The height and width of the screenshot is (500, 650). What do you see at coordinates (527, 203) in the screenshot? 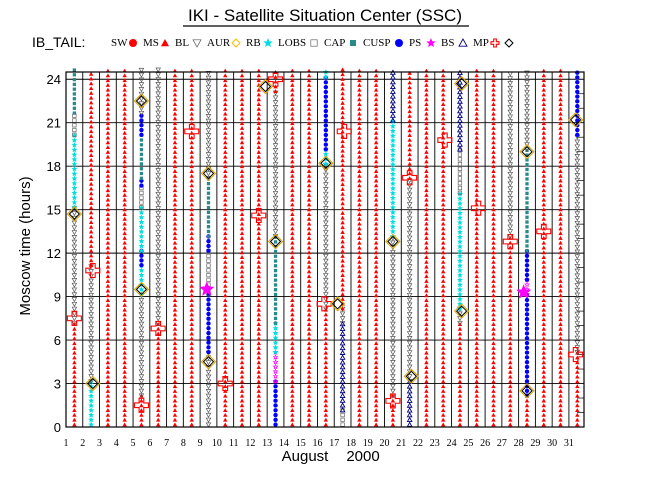
I see `pt-cap` at bounding box center [527, 203].